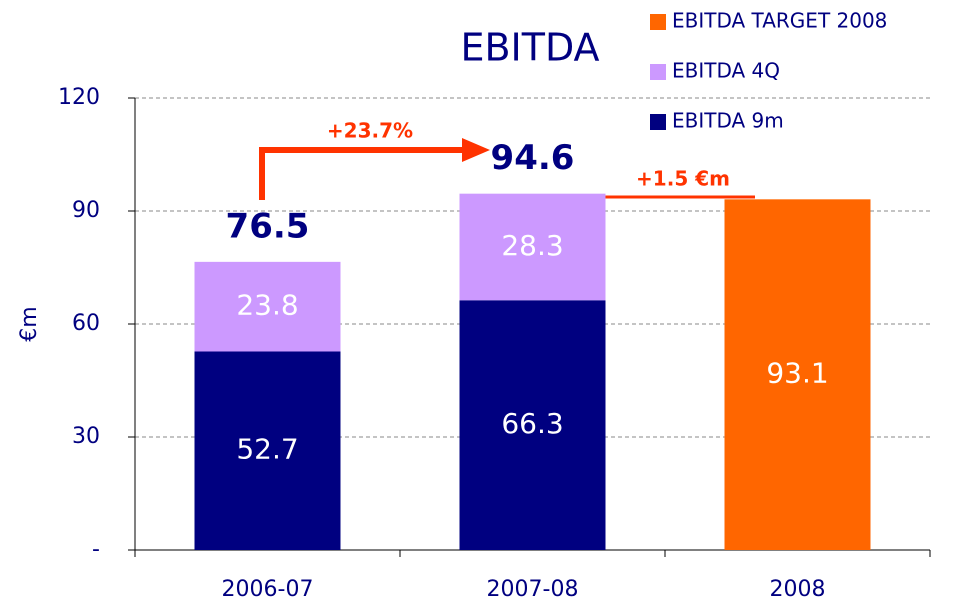  Describe the element at coordinates (726, 71) in the screenshot. I see `legend-label: EBITDA 4Q` at that location.